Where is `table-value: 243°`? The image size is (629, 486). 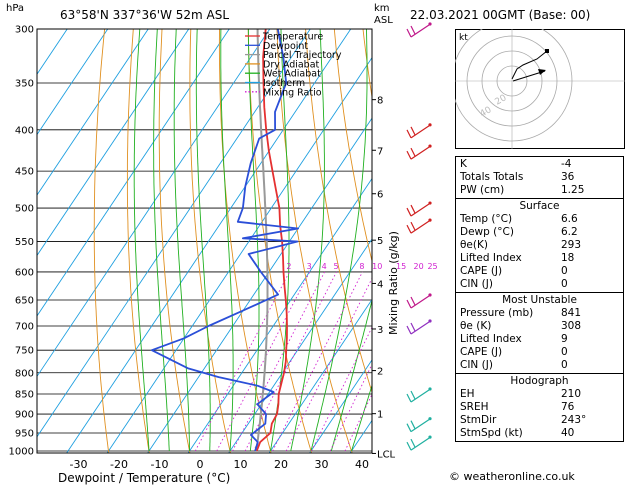
table-value: 243° is located at coordinates (574, 420).